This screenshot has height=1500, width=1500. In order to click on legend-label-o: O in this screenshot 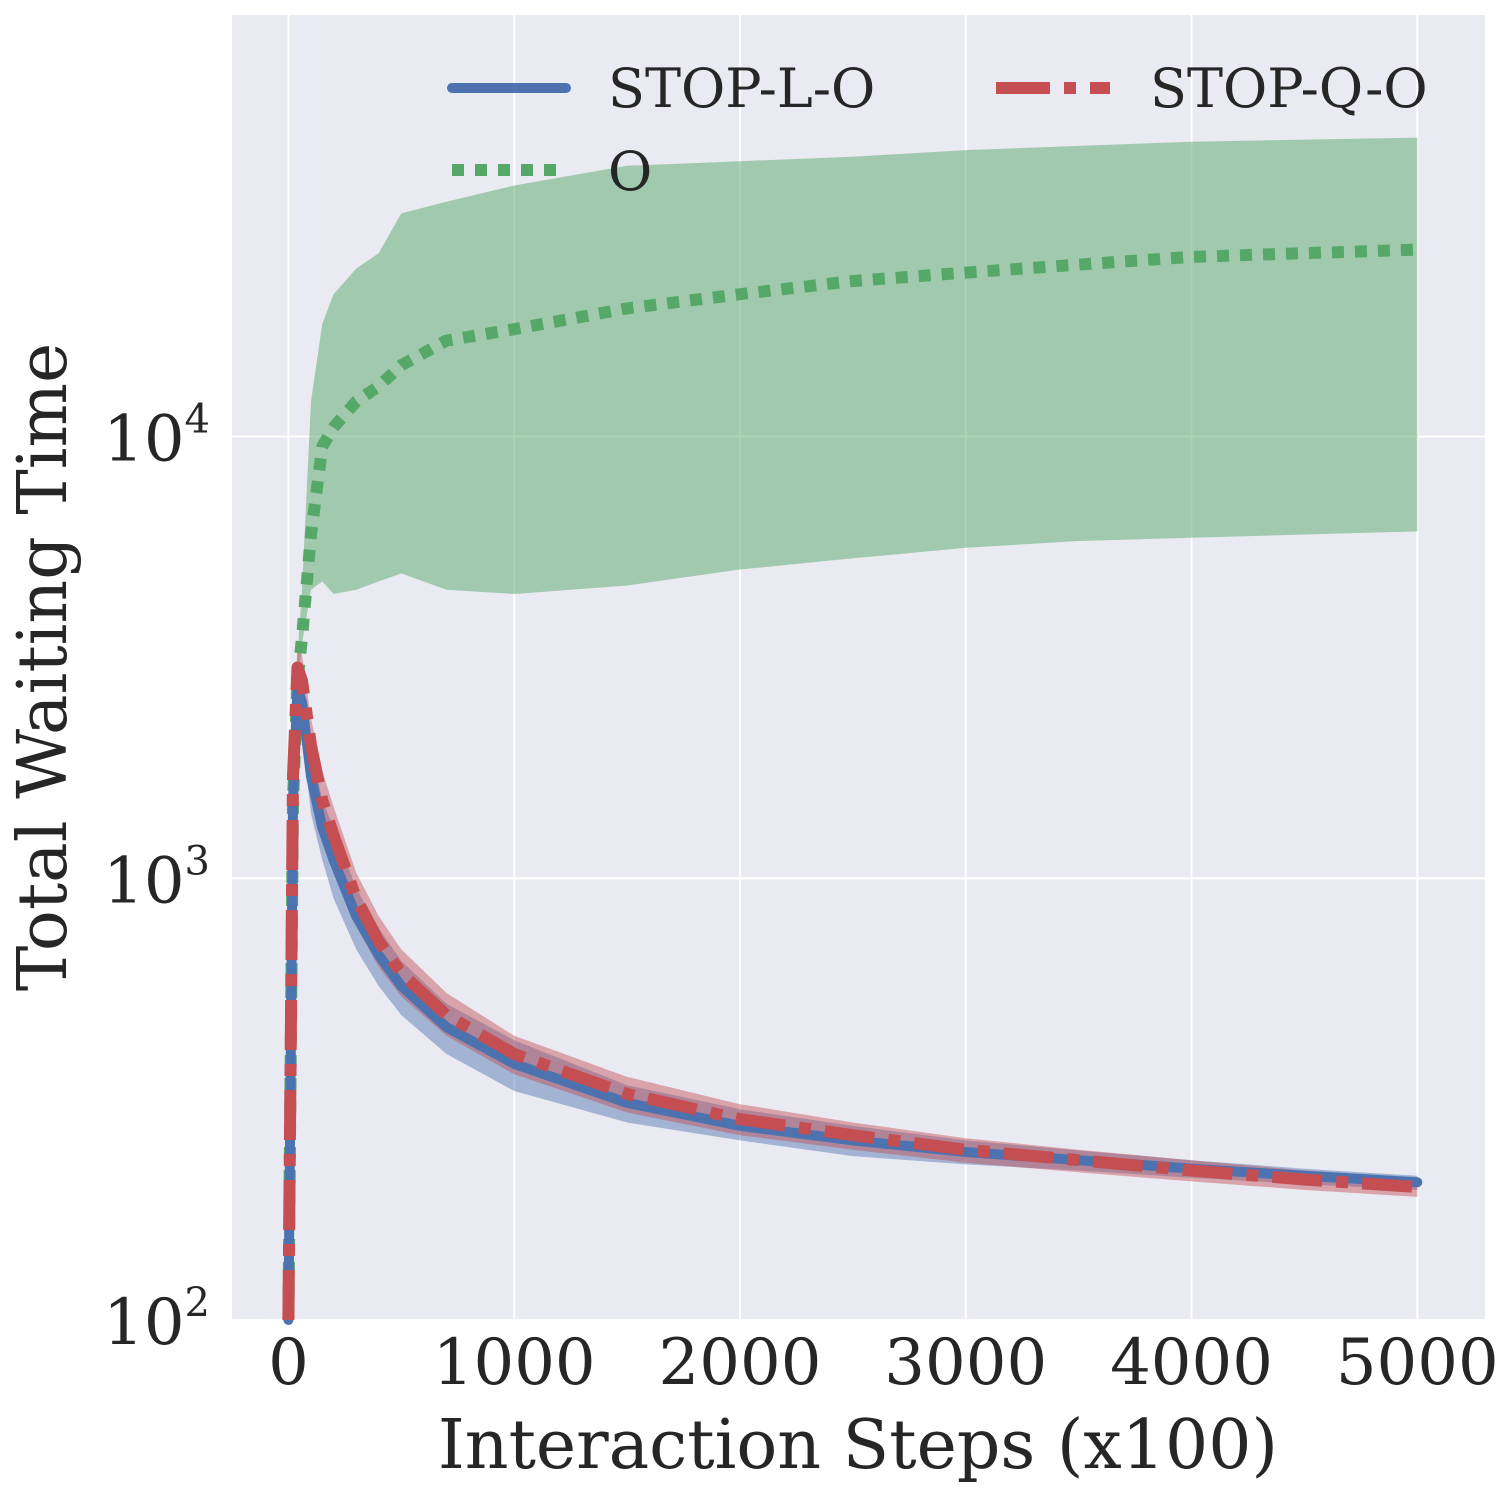, I will do `click(630, 171)`.